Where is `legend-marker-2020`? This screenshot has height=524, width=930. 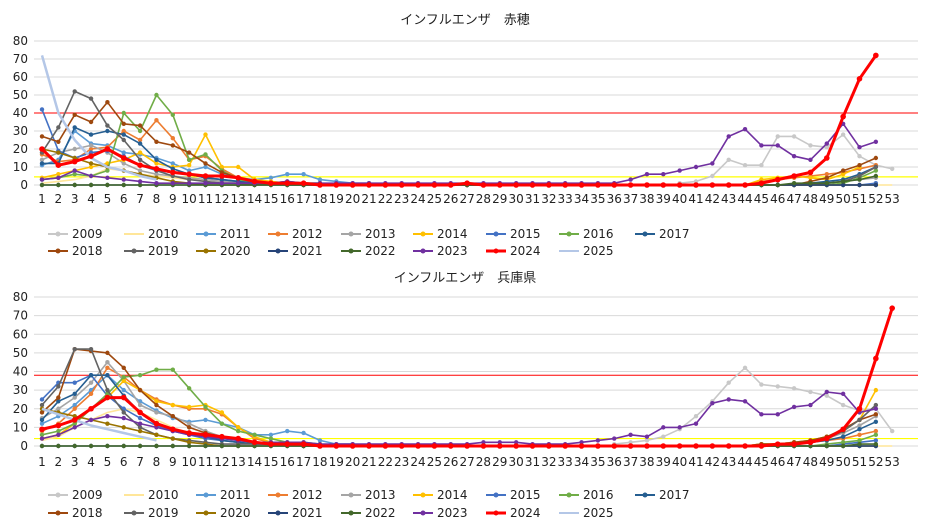
legend-marker-2020 is located at coordinates (206, 513).